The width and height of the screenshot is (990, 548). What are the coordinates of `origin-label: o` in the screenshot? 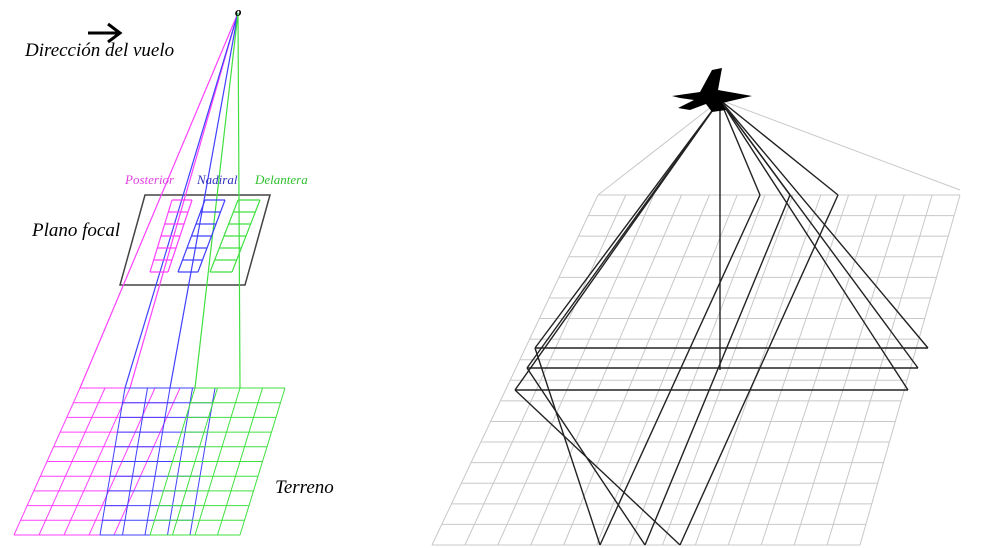 It's located at (238, 11).